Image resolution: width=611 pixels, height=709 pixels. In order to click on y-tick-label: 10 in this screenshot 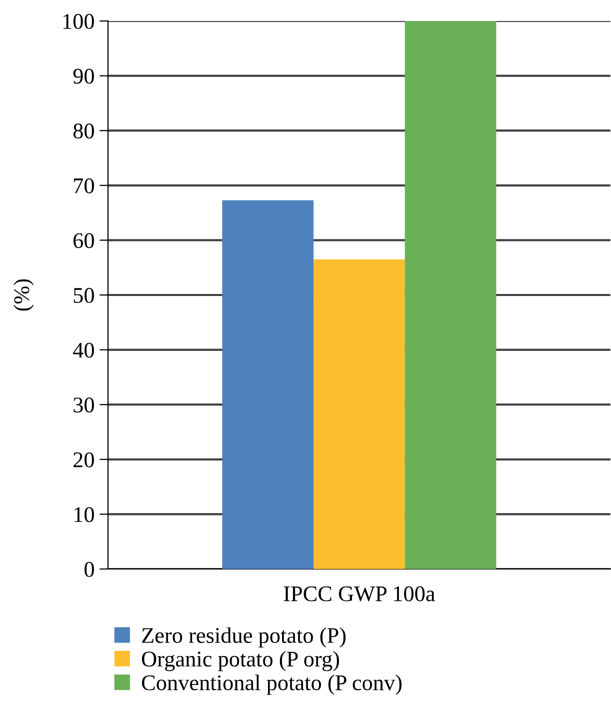, I will do `click(84, 514)`.